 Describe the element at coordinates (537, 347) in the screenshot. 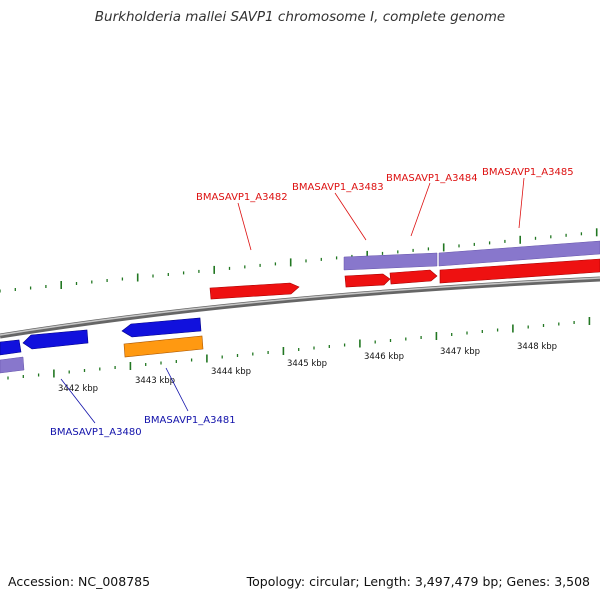

I see `scale-label-3448: 3448 kbp` at that location.